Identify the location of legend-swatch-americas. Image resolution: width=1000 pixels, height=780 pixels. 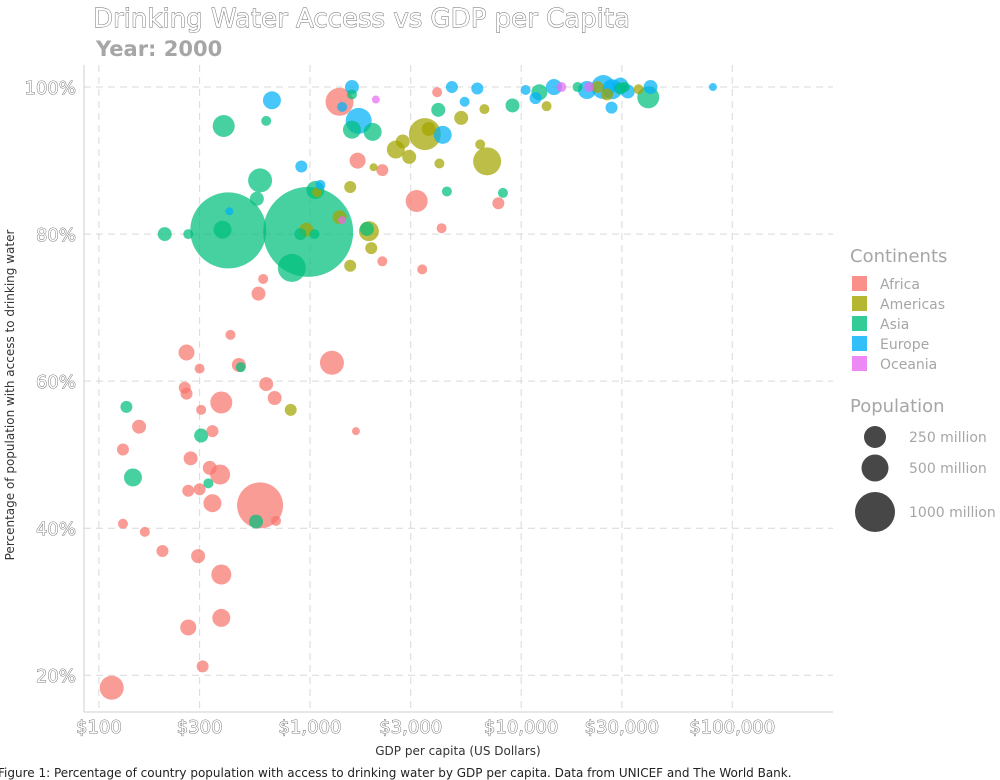
(859, 303).